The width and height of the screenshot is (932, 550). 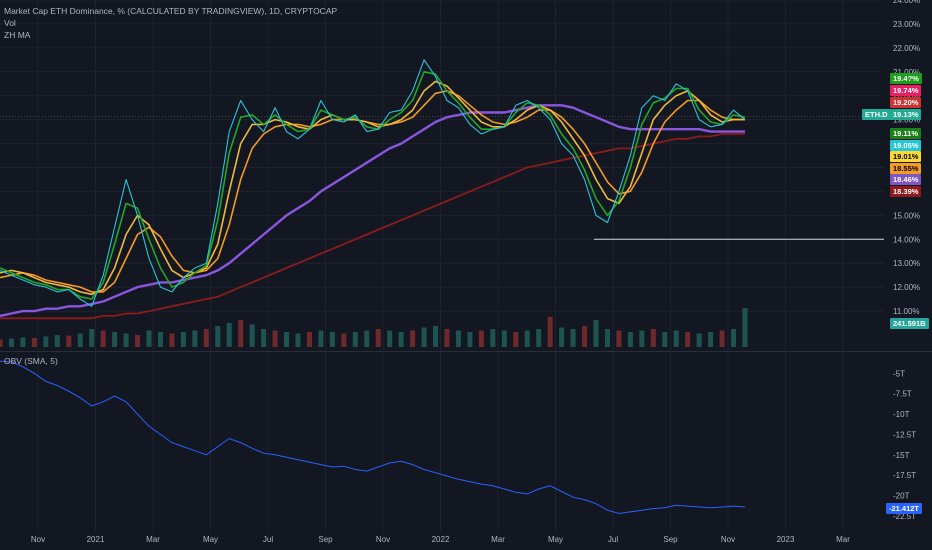 I want to click on y-tick-label: 11.00%, so click(x=906, y=311).